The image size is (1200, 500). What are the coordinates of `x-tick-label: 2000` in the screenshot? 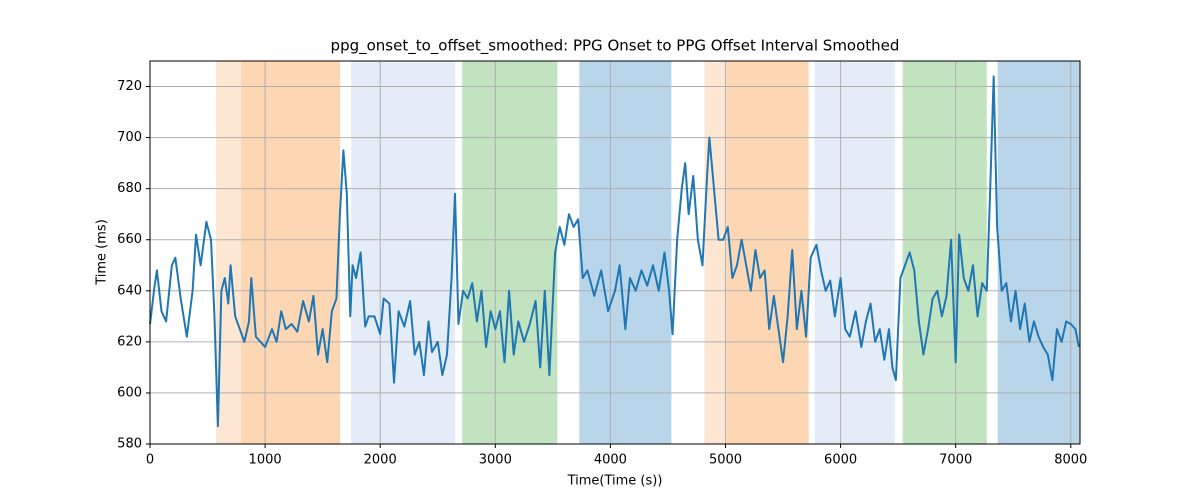 It's located at (380, 460).